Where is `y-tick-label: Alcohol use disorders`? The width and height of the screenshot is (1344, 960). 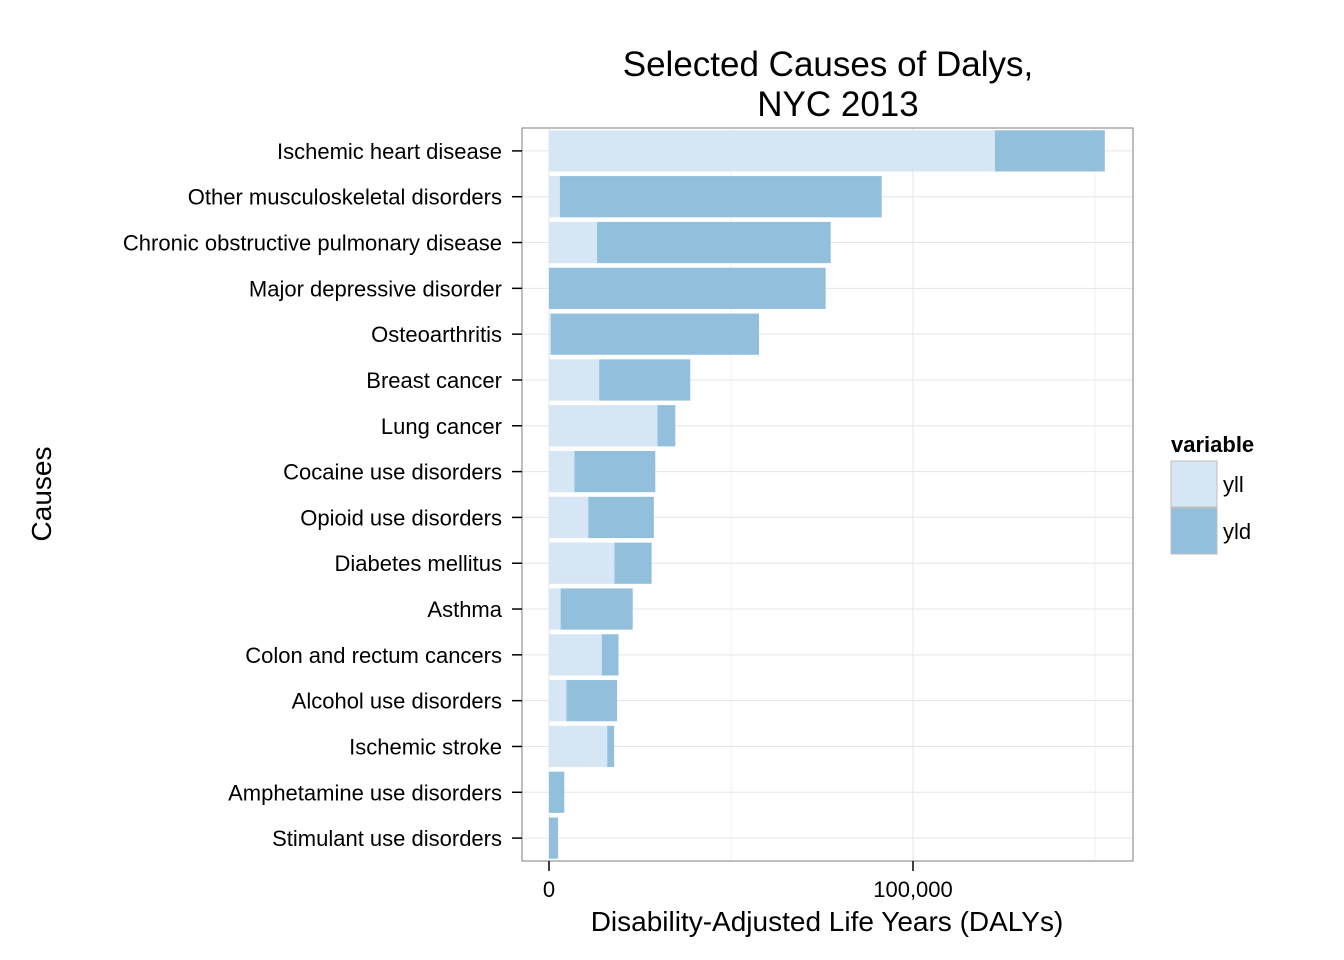
y-tick-label: Alcohol use disorders is located at coordinates (397, 701).